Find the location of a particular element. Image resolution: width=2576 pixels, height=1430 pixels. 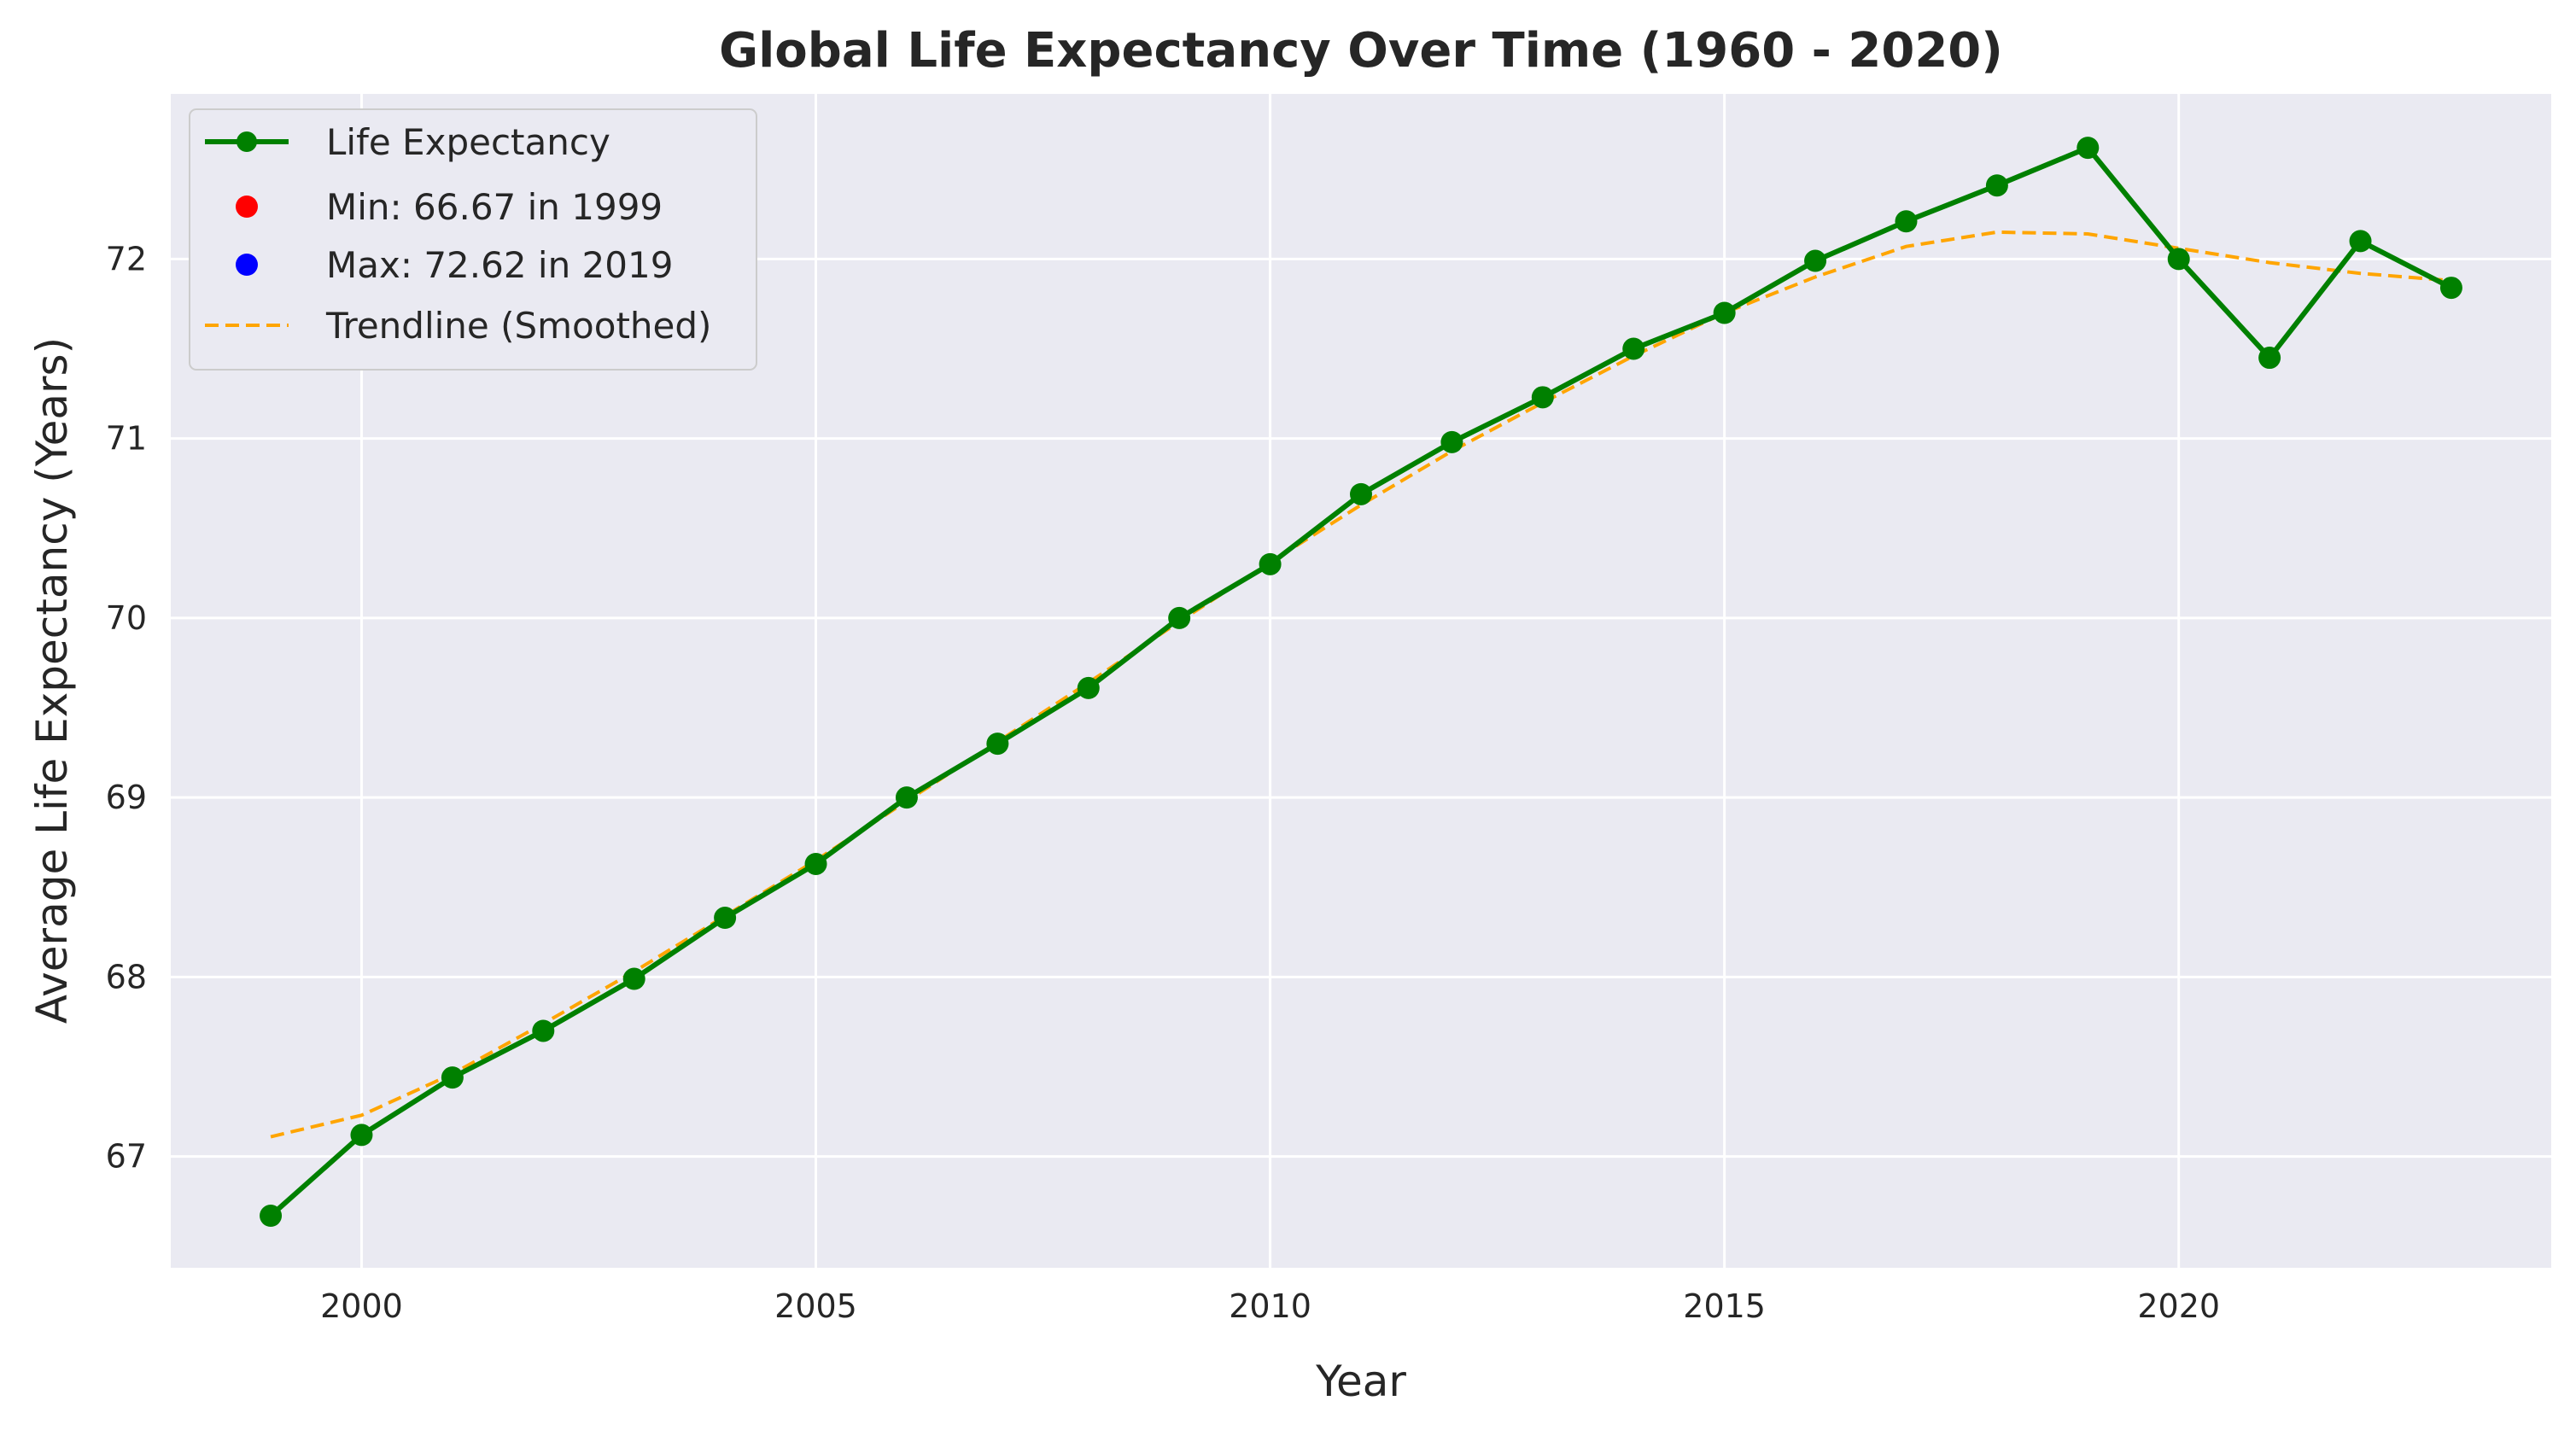

legend-box is located at coordinates (473, 239).